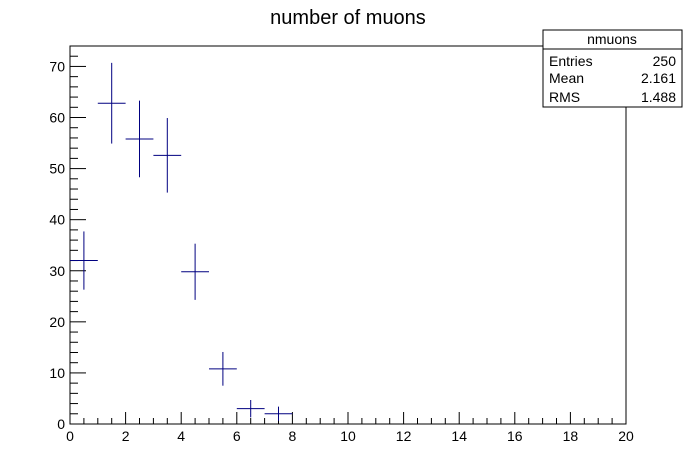  Describe the element at coordinates (57, 322) in the screenshot. I see `y-tick-label: 20` at that location.